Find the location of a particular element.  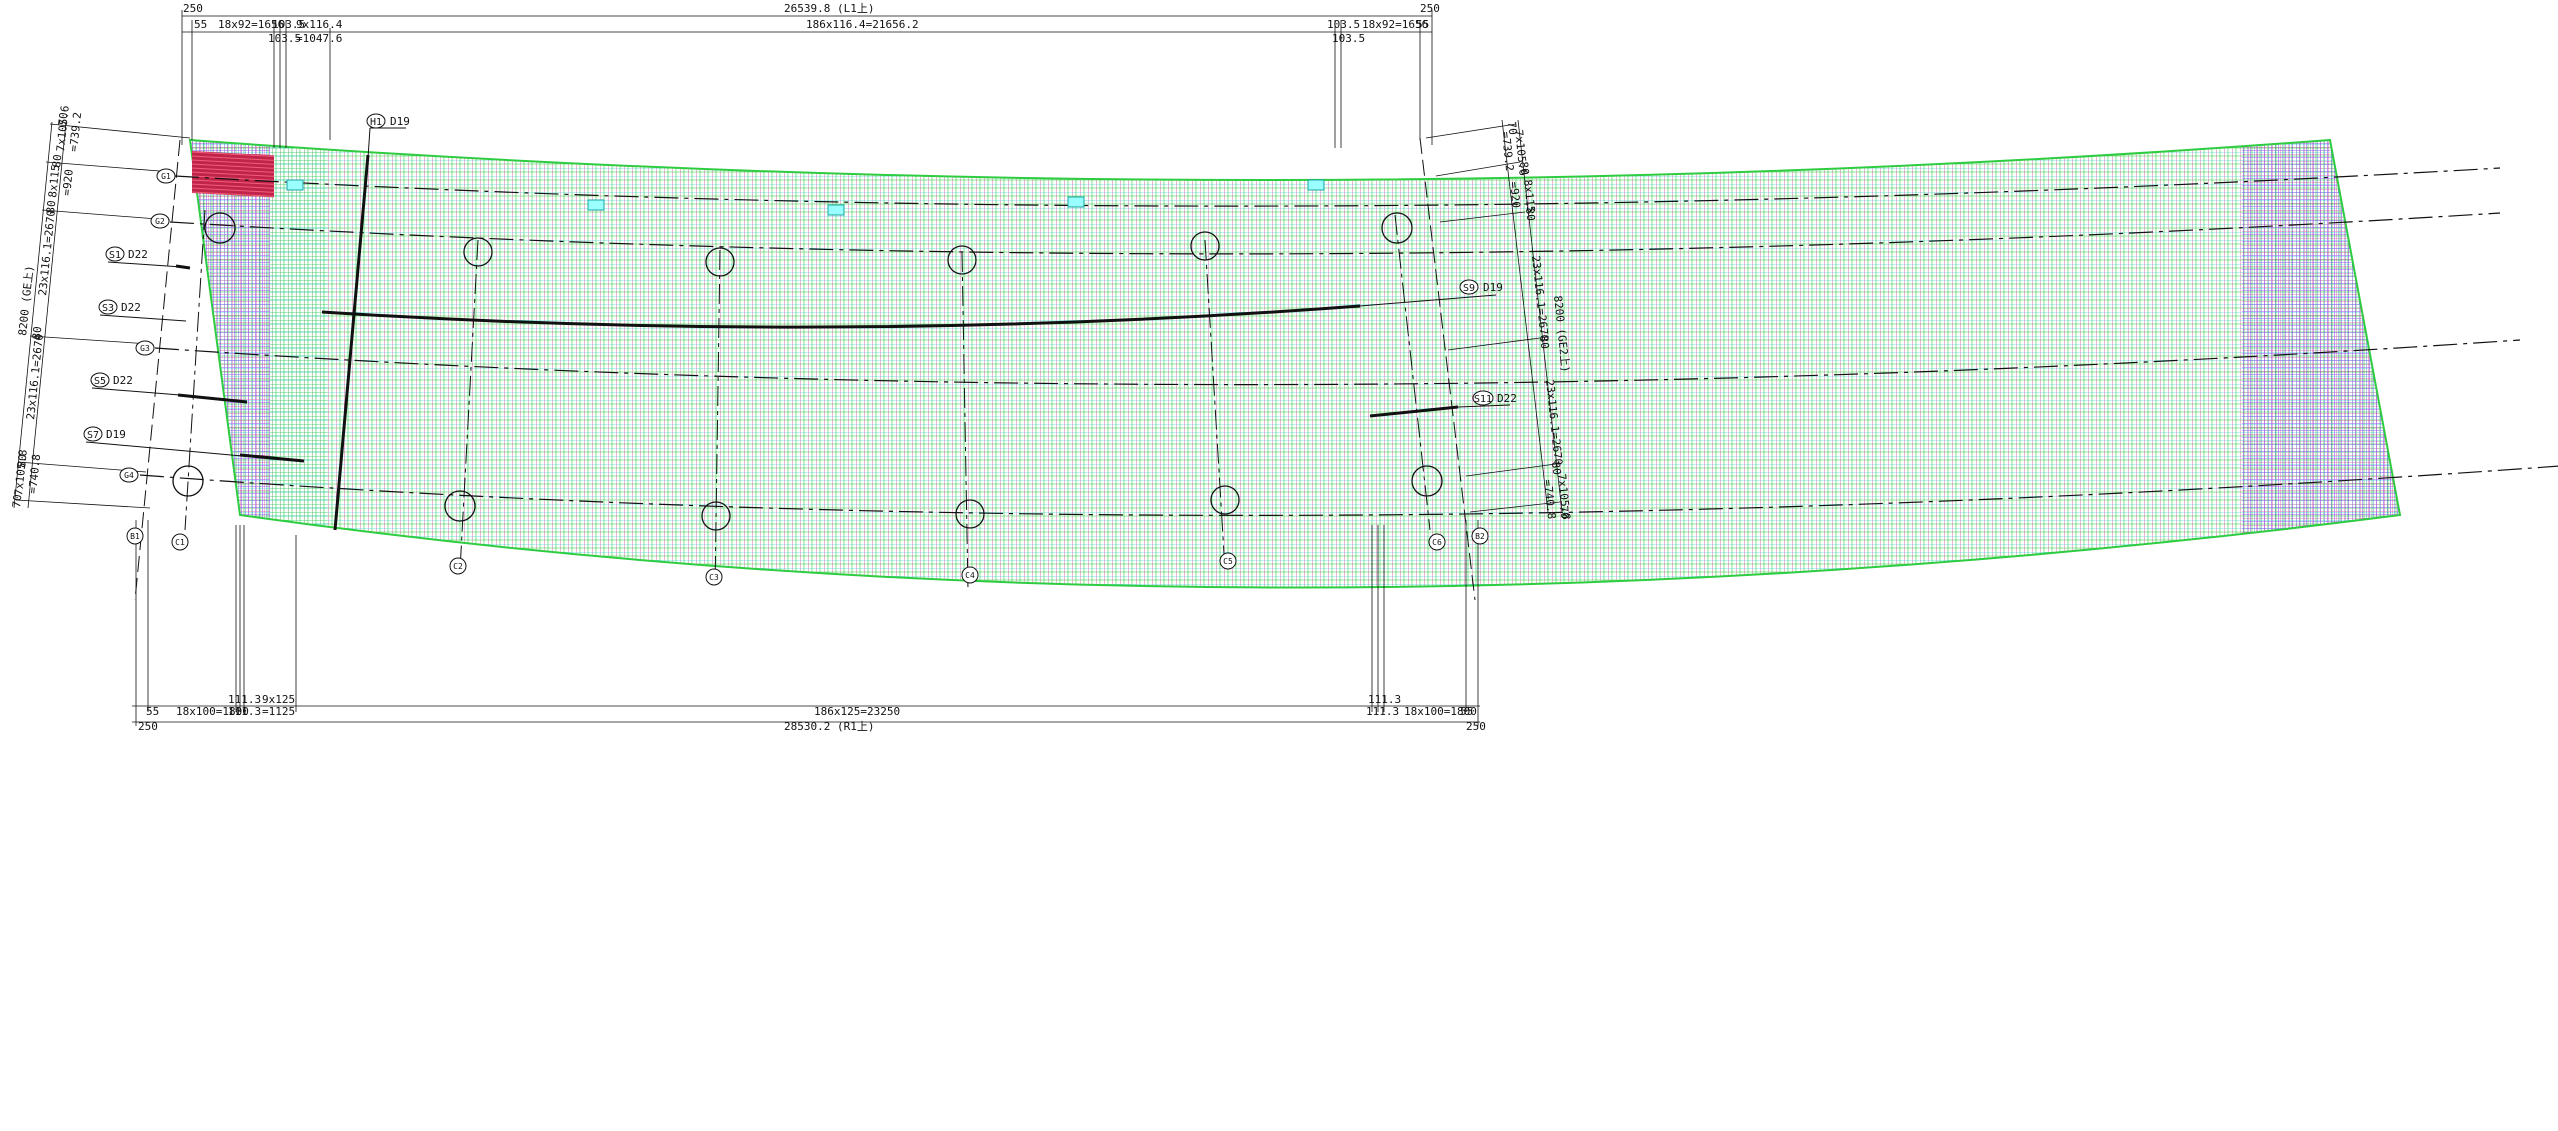

anchor-hatch-block is located at coordinates (233, 174).